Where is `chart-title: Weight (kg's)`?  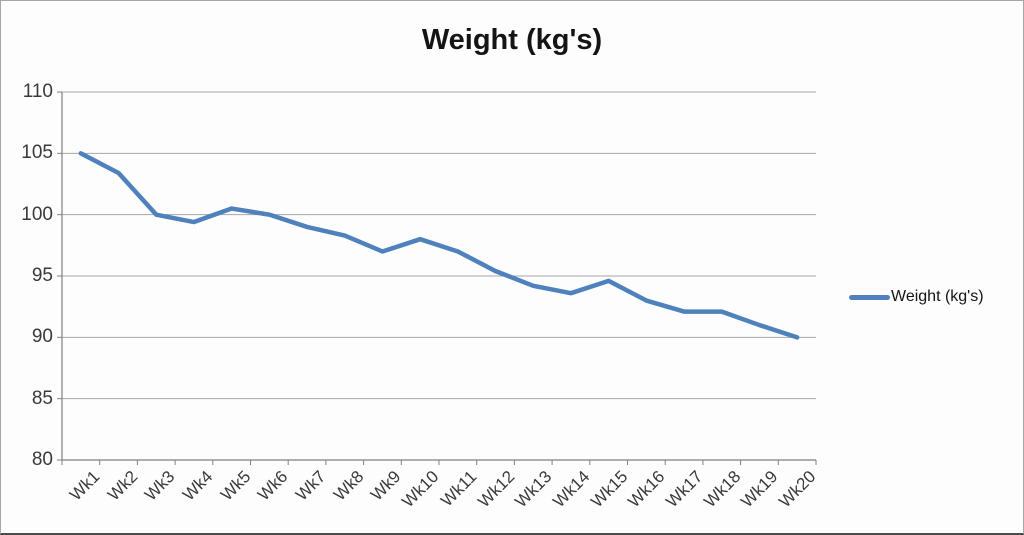
chart-title: Weight (kg's) is located at coordinates (512, 40).